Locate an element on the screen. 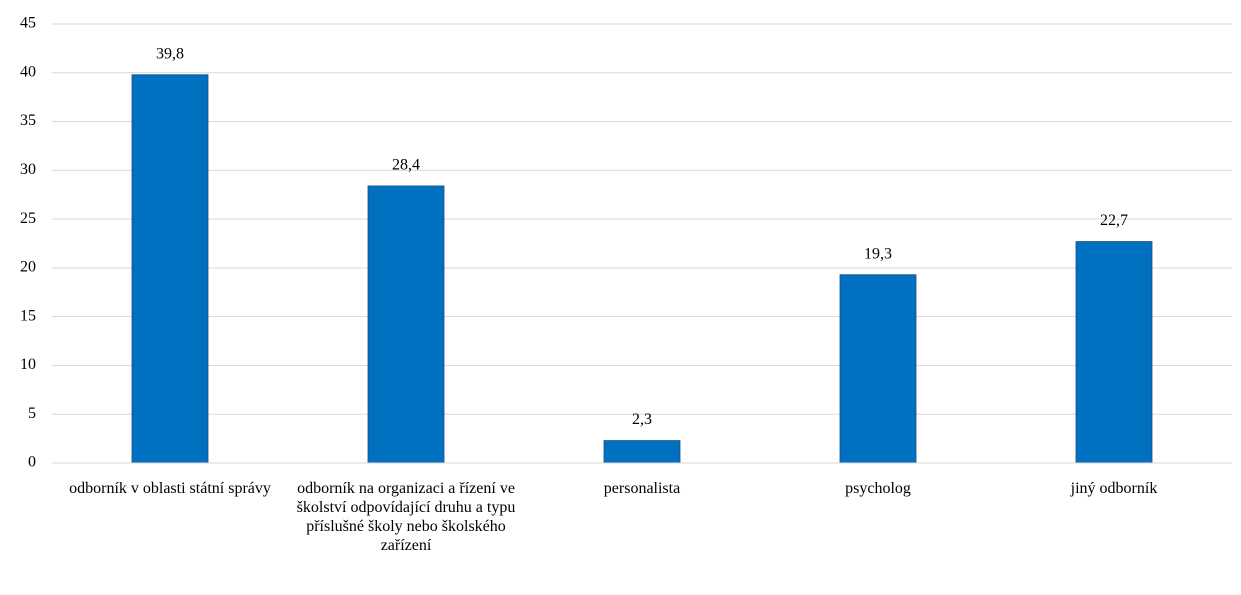 The height and width of the screenshot is (595, 1241). y-tick-label: 15 is located at coordinates (28, 315).